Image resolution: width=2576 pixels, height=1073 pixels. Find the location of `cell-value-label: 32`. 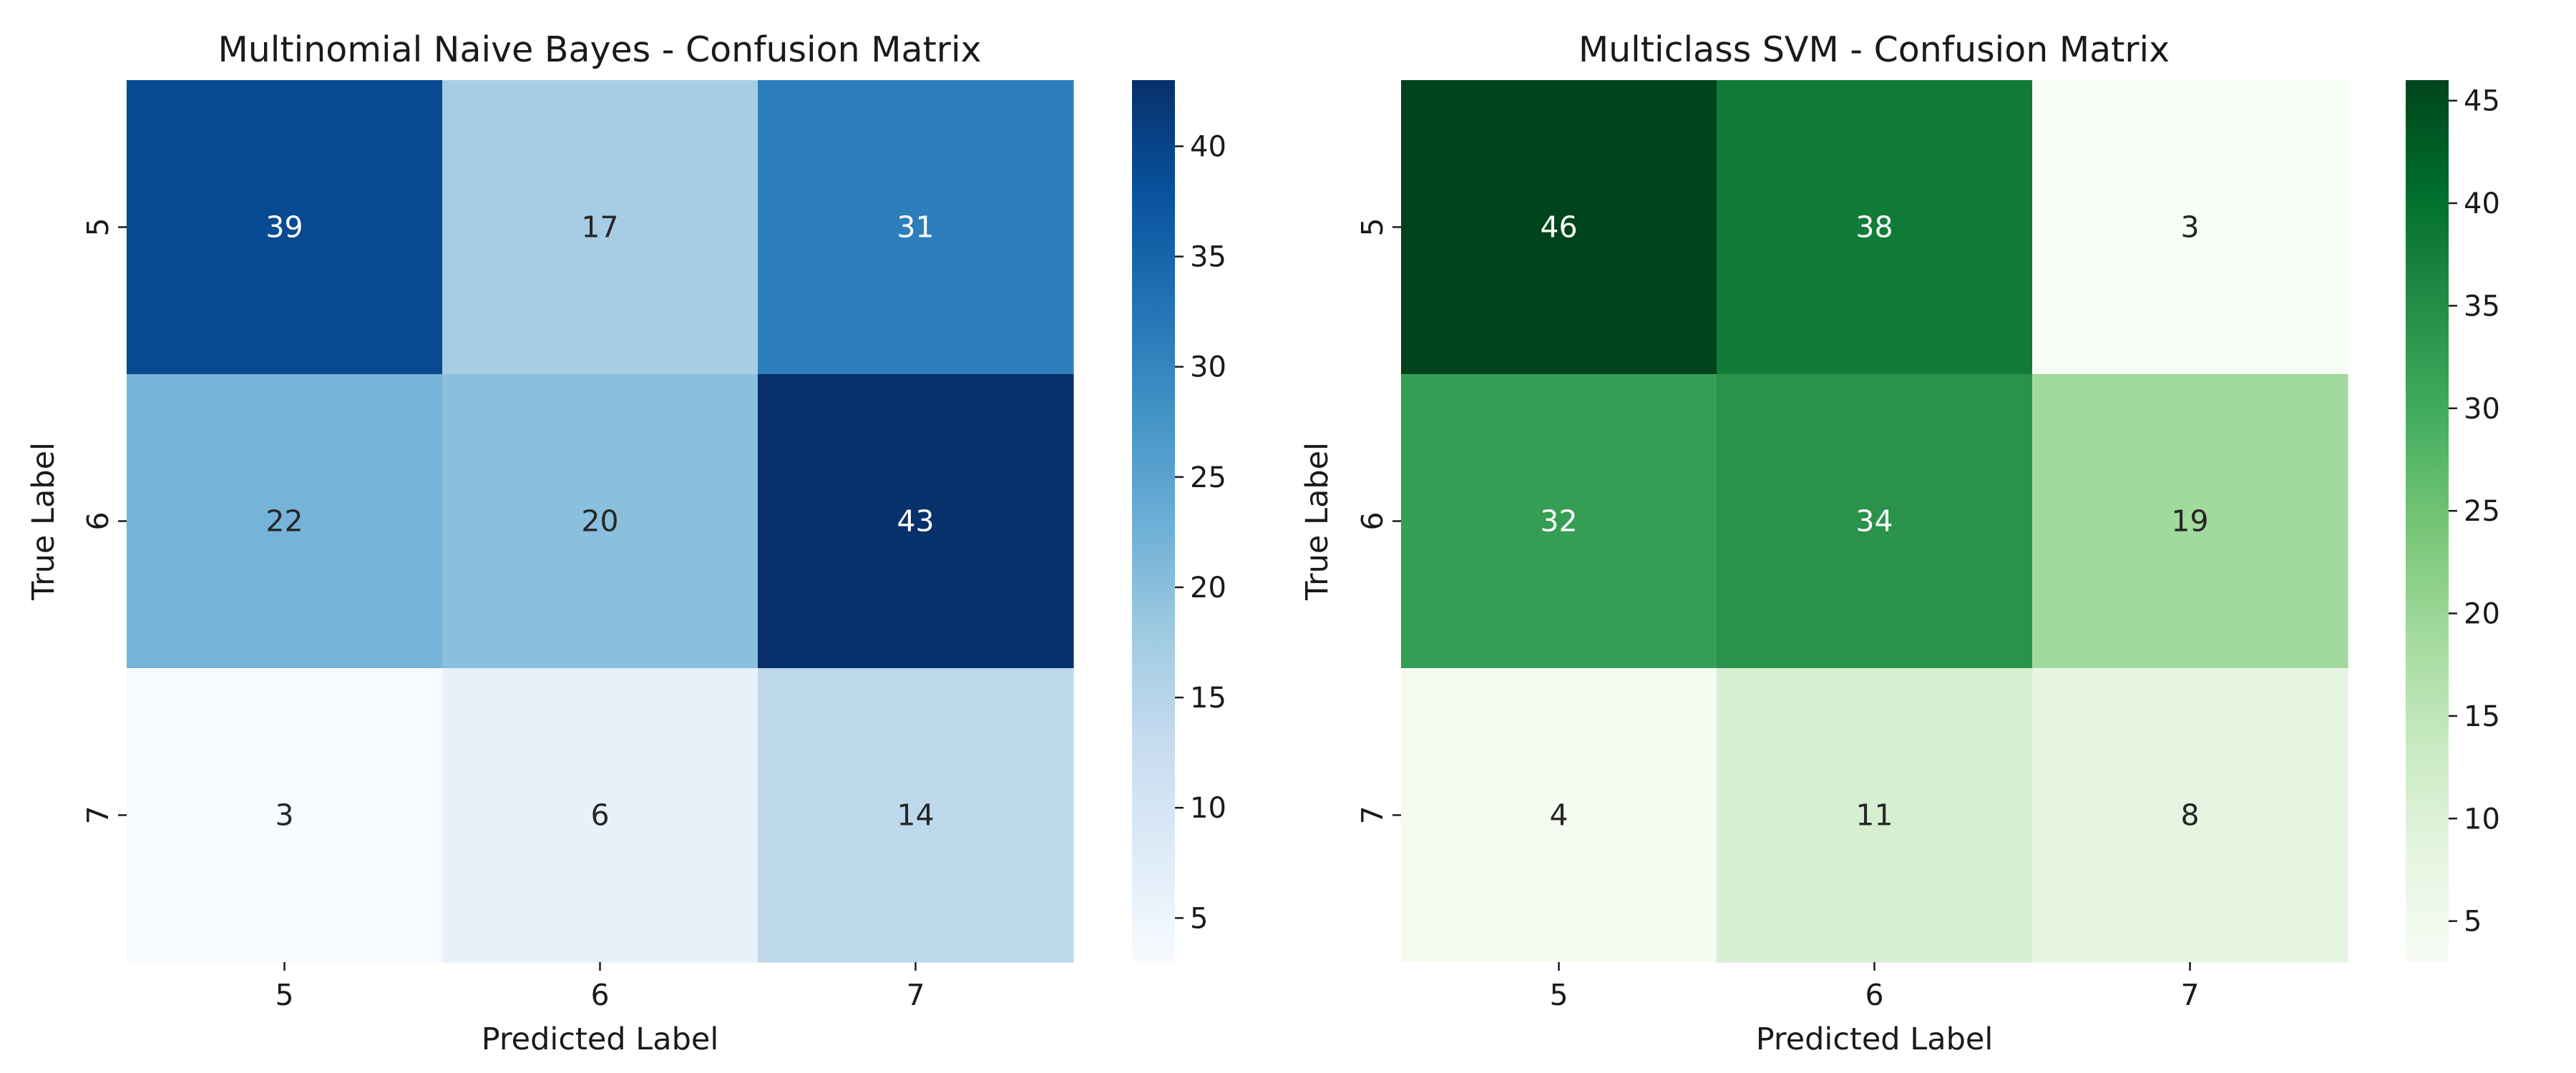

cell-value-label: 32 is located at coordinates (1558, 521).